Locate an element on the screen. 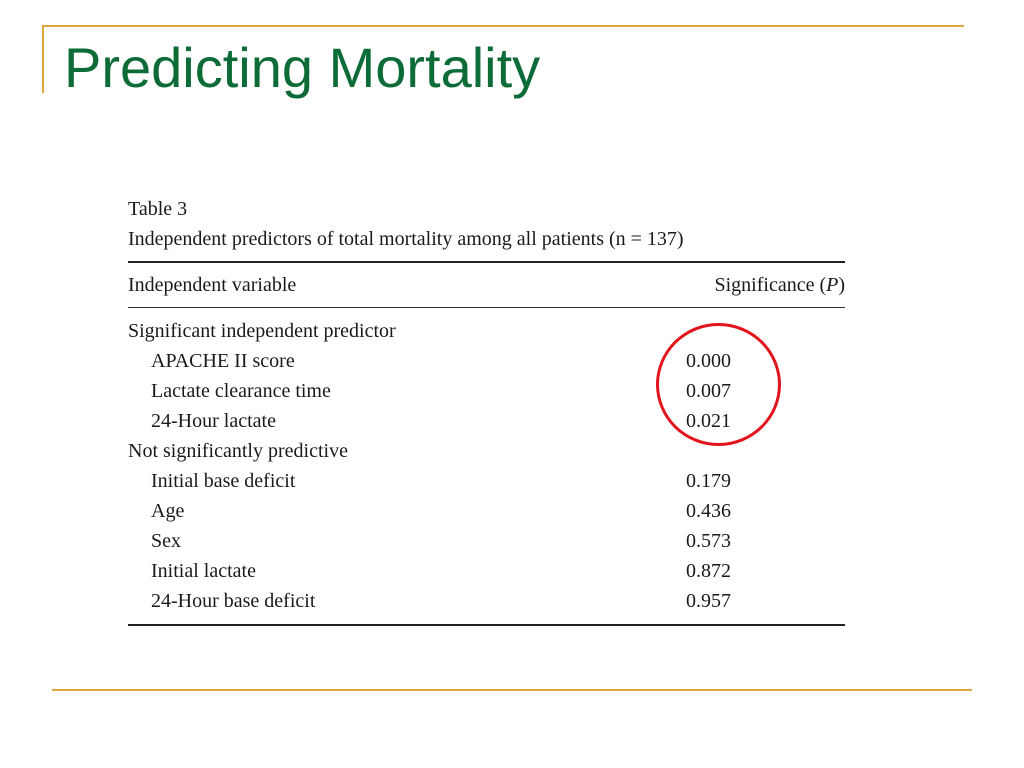 This screenshot has width=1024, height=768. table-row: Sex 0.573 is located at coordinates (486, 541).